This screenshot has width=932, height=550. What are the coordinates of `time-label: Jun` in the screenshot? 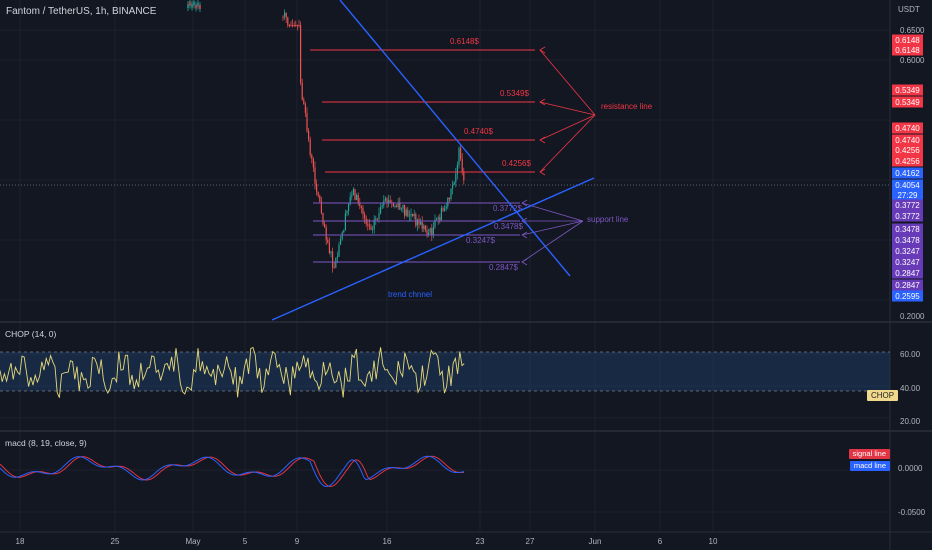 It's located at (595, 541).